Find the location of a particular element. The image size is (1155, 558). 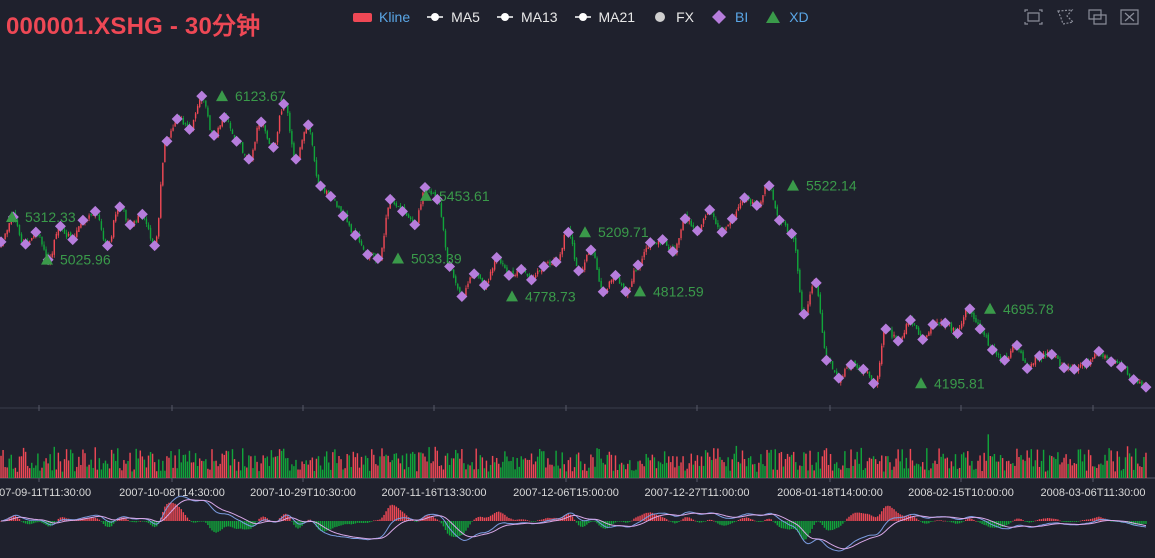

legend: Kline MA5 MA13 MA21 FX BI XD is located at coordinates (580, 17).